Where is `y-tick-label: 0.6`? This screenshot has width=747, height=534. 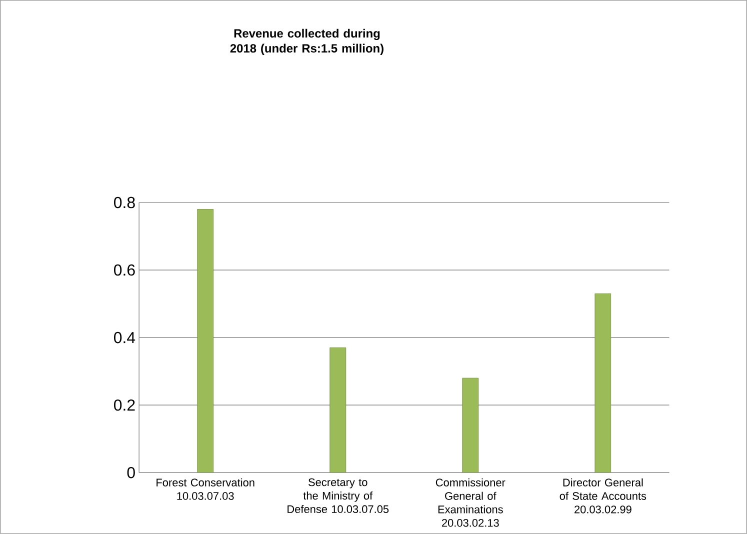
y-tick-label: 0.6 is located at coordinates (124, 270).